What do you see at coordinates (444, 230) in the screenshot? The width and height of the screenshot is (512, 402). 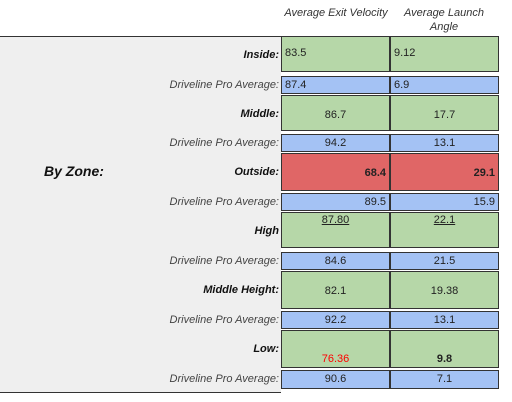 I see `launch-angle-cell: 22.1` at bounding box center [444, 230].